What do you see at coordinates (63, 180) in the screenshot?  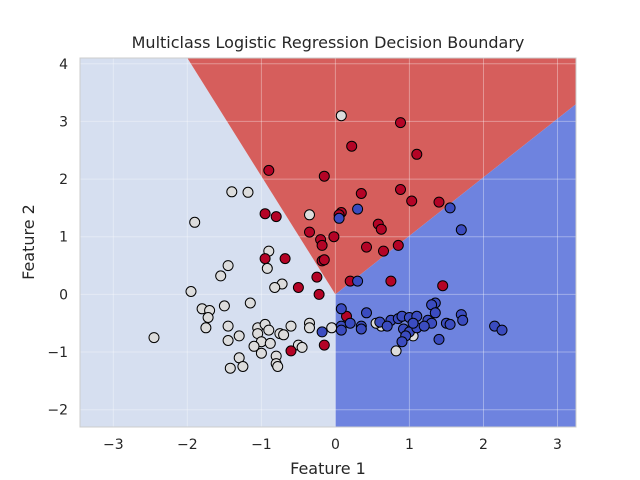 I see `y-tick-label: 2` at bounding box center [63, 180].